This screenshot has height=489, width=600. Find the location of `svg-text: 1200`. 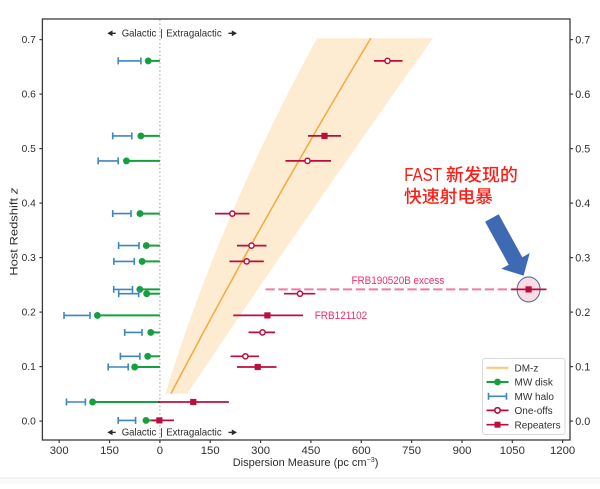

svg-text: 1200 is located at coordinates (562, 451).